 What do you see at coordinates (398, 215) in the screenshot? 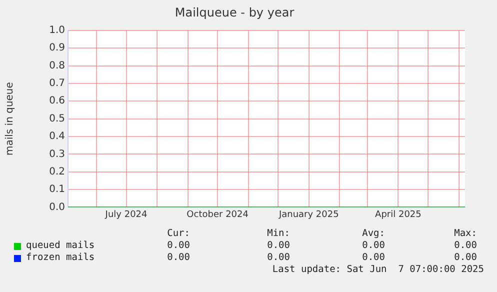
I see `x-tick-label: April 2025` at bounding box center [398, 215].